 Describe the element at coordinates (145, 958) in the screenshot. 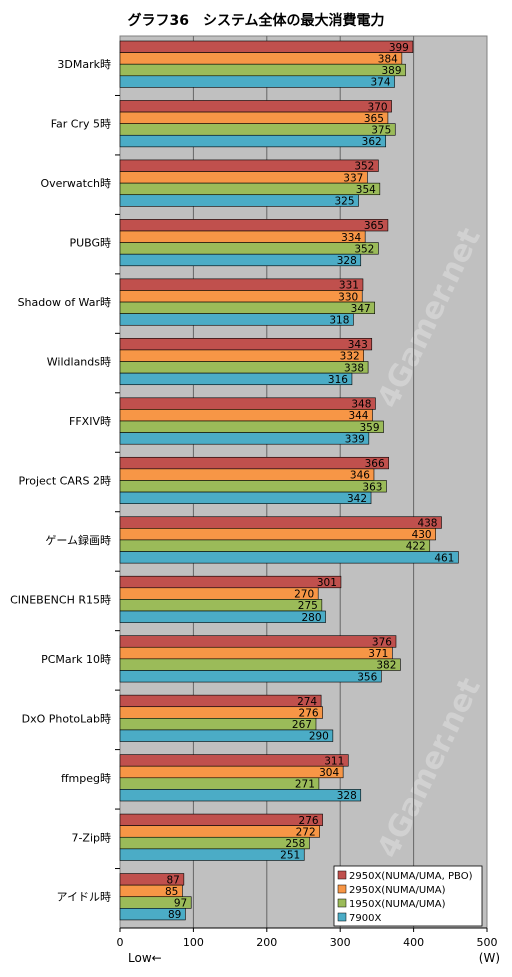

I see `x-axis-direction-note: Low←` at that location.